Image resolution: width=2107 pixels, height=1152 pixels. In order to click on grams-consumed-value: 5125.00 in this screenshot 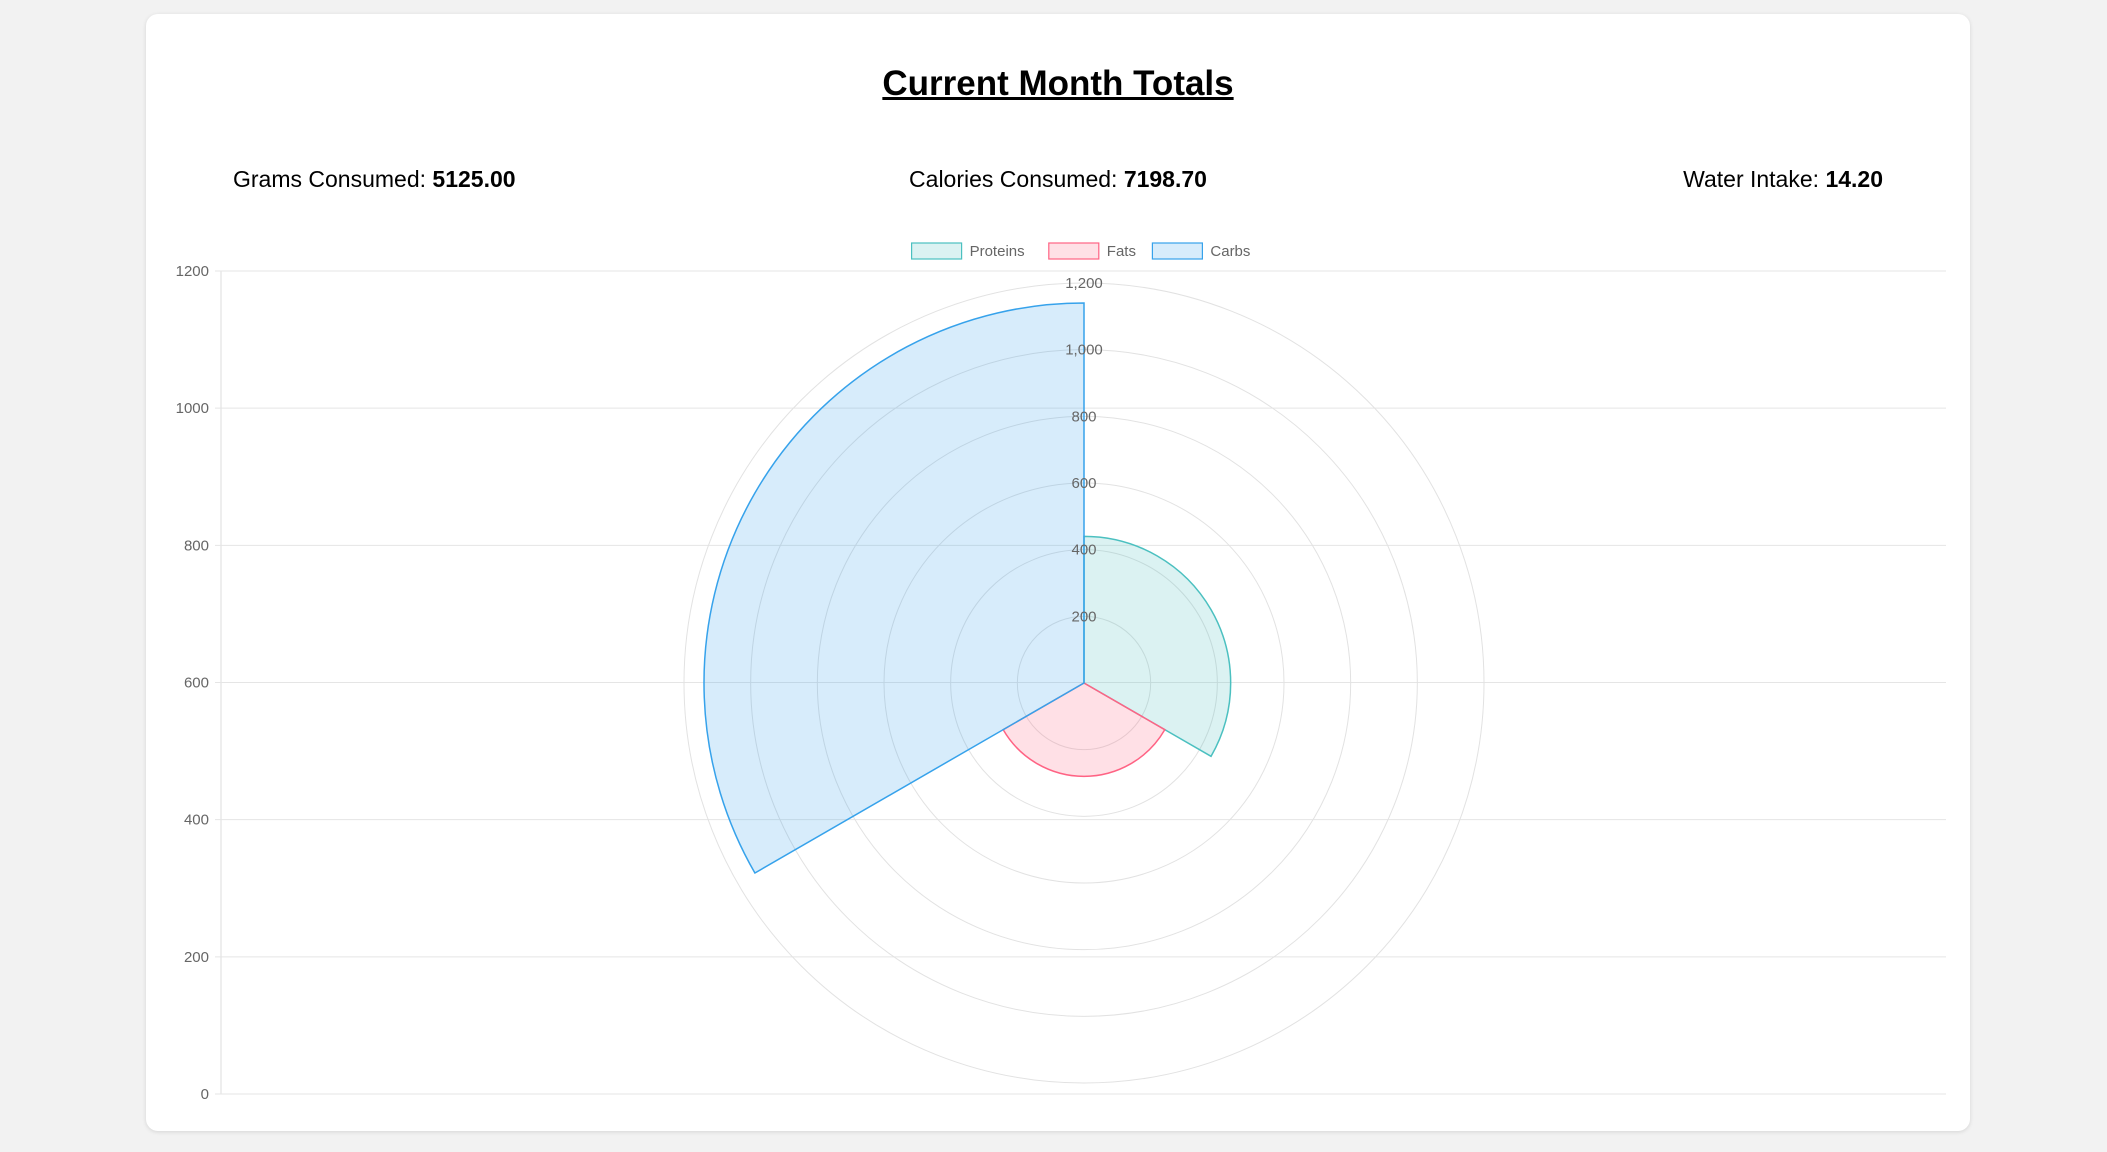, I will do `click(474, 179)`.